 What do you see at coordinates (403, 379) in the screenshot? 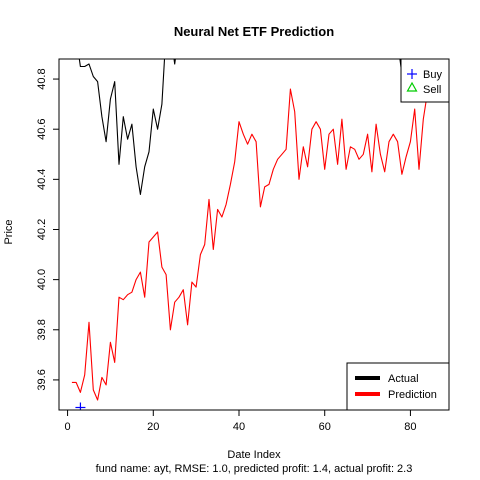
I see `legend-label-actual: Actual` at bounding box center [403, 379].